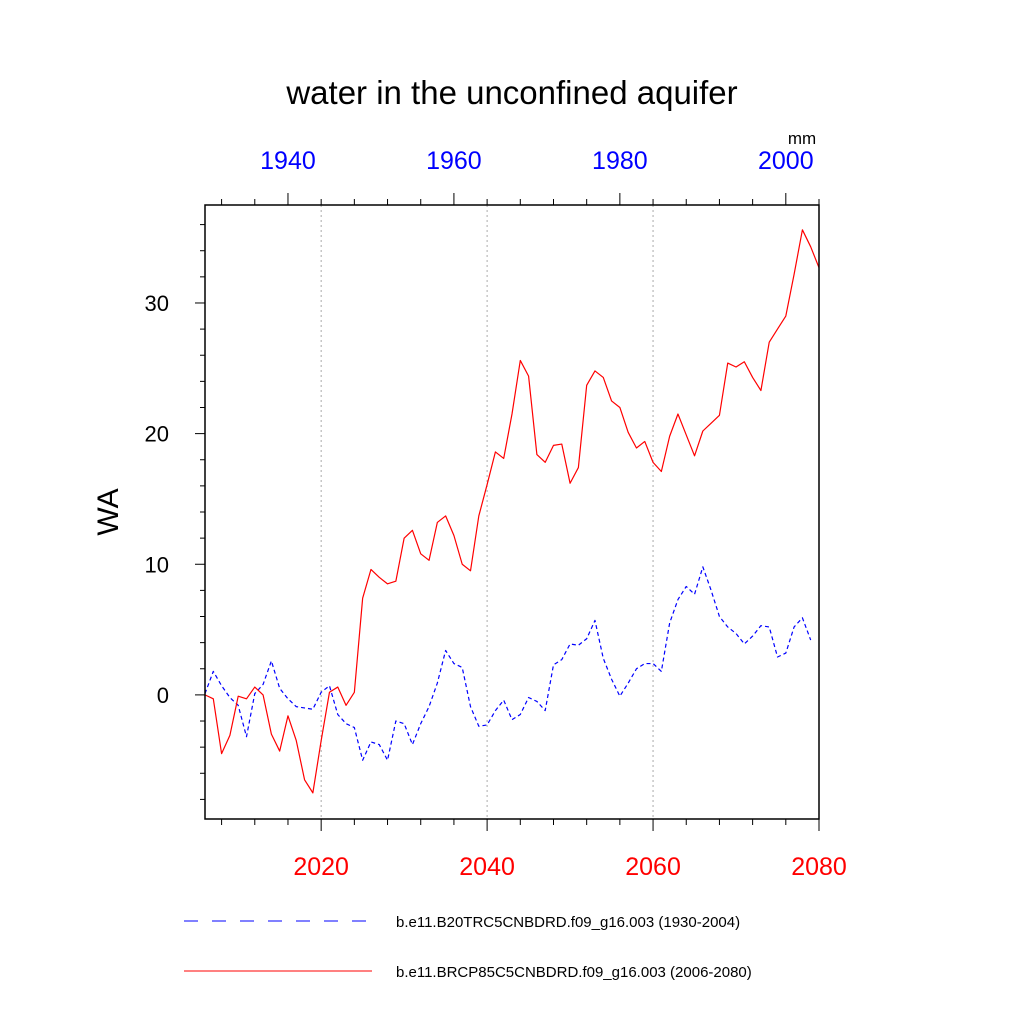 The image size is (1024, 1024). Describe the element at coordinates (157, 303) in the screenshot. I see `y-tick-label: 30` at that location.